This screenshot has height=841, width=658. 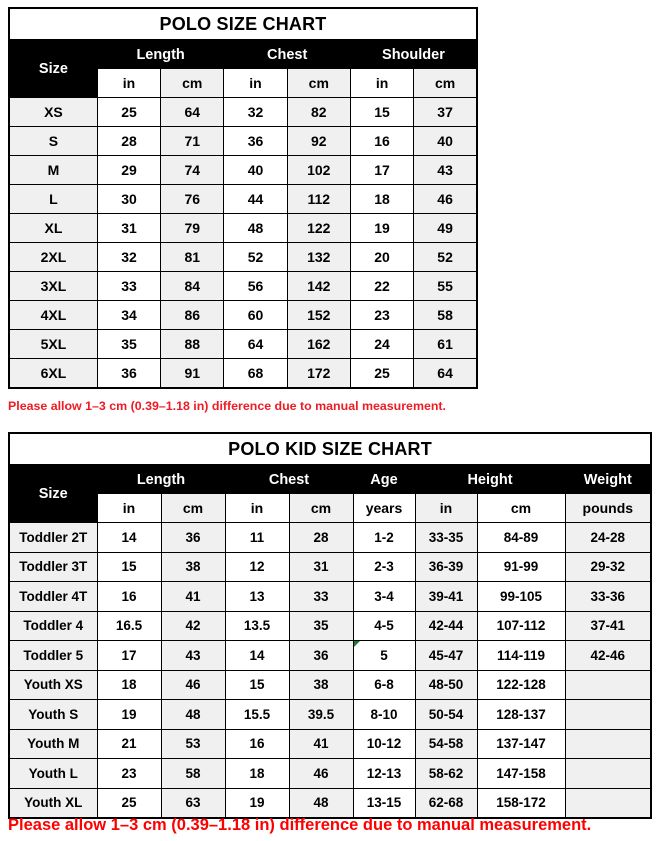 What do you see at coordinates (413, 54) in the screenshot?
I see `adult-header-group-shoulder: Shoulder` at bounding box center [413, 54].